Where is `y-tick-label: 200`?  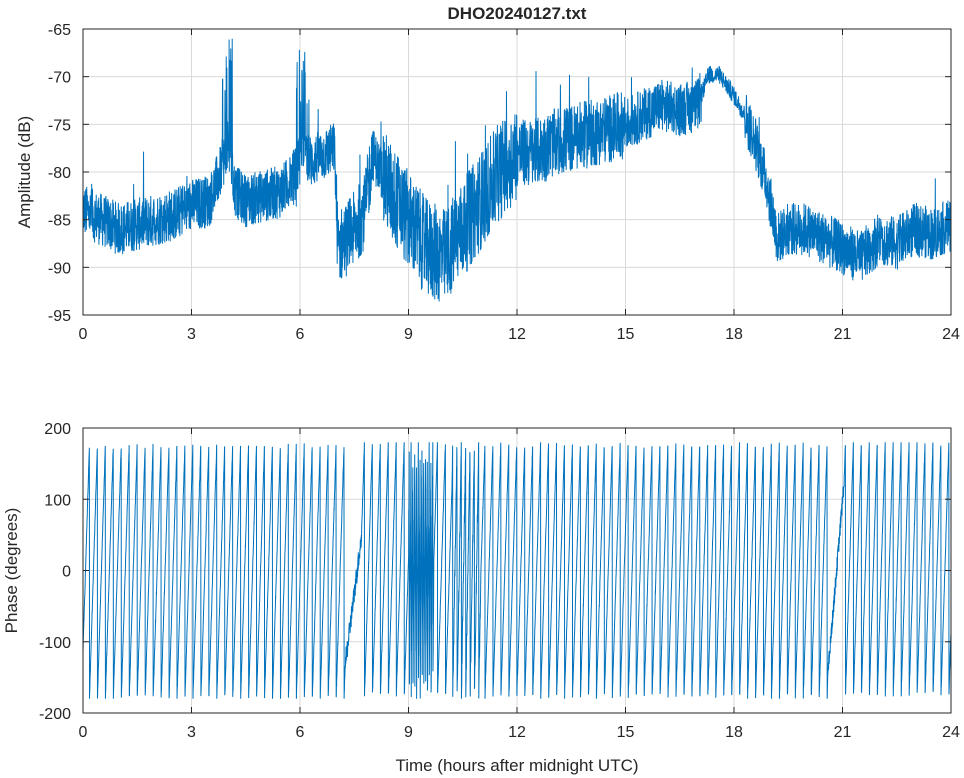 y-tick-label: 200 is located at coordinates (57, 429).